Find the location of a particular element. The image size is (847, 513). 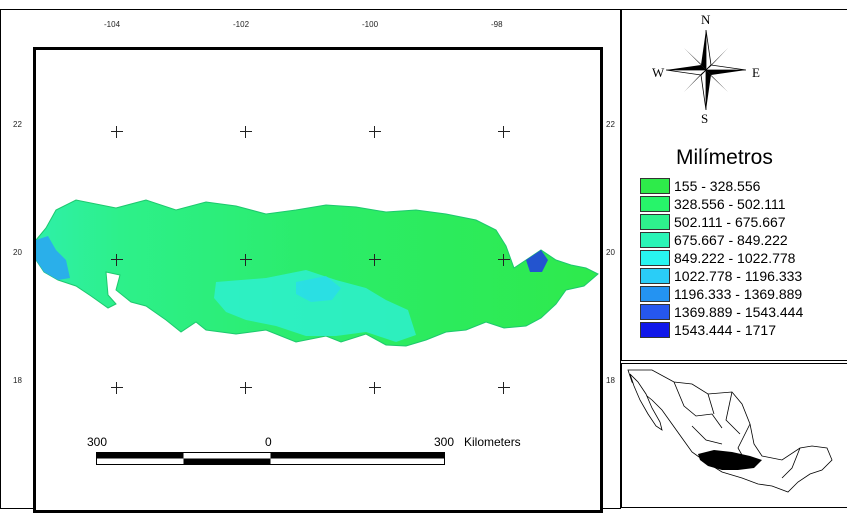

high-rainfall-area-west is located at coordinates (53, 258).